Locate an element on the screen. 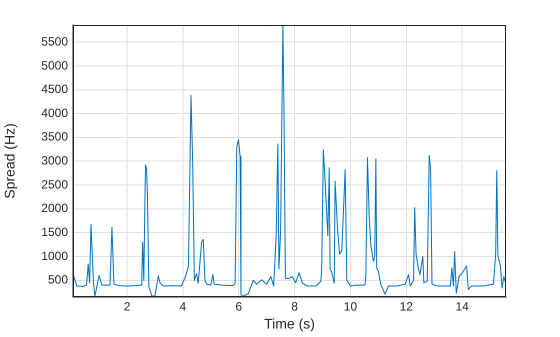  x-tick-label: 14 is located at coordinates (462, 307).